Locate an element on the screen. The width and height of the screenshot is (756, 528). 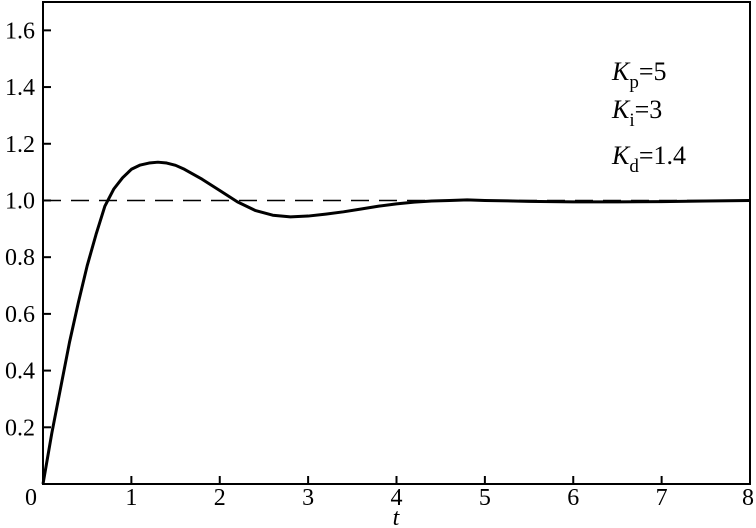
x-tick-label: 1 is located at coordinates (131, 498).